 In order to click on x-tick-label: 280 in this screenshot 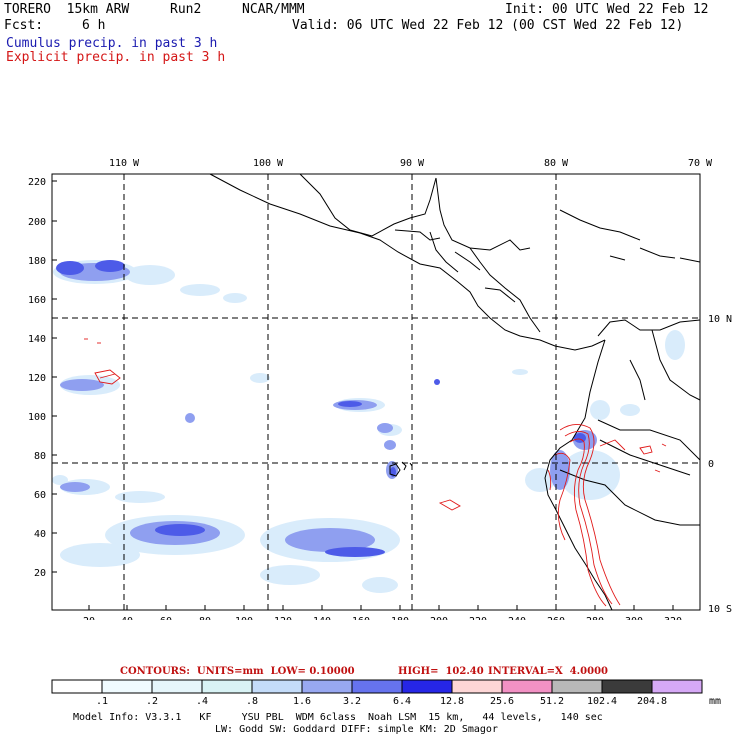, I will do `click(595, 618)`.